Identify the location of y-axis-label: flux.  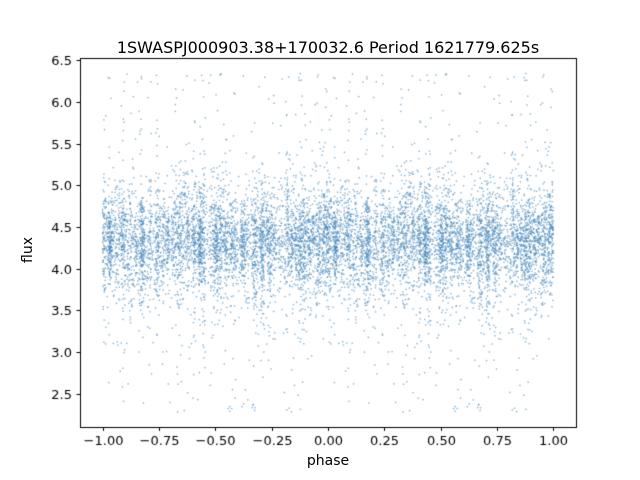
(28, 250).